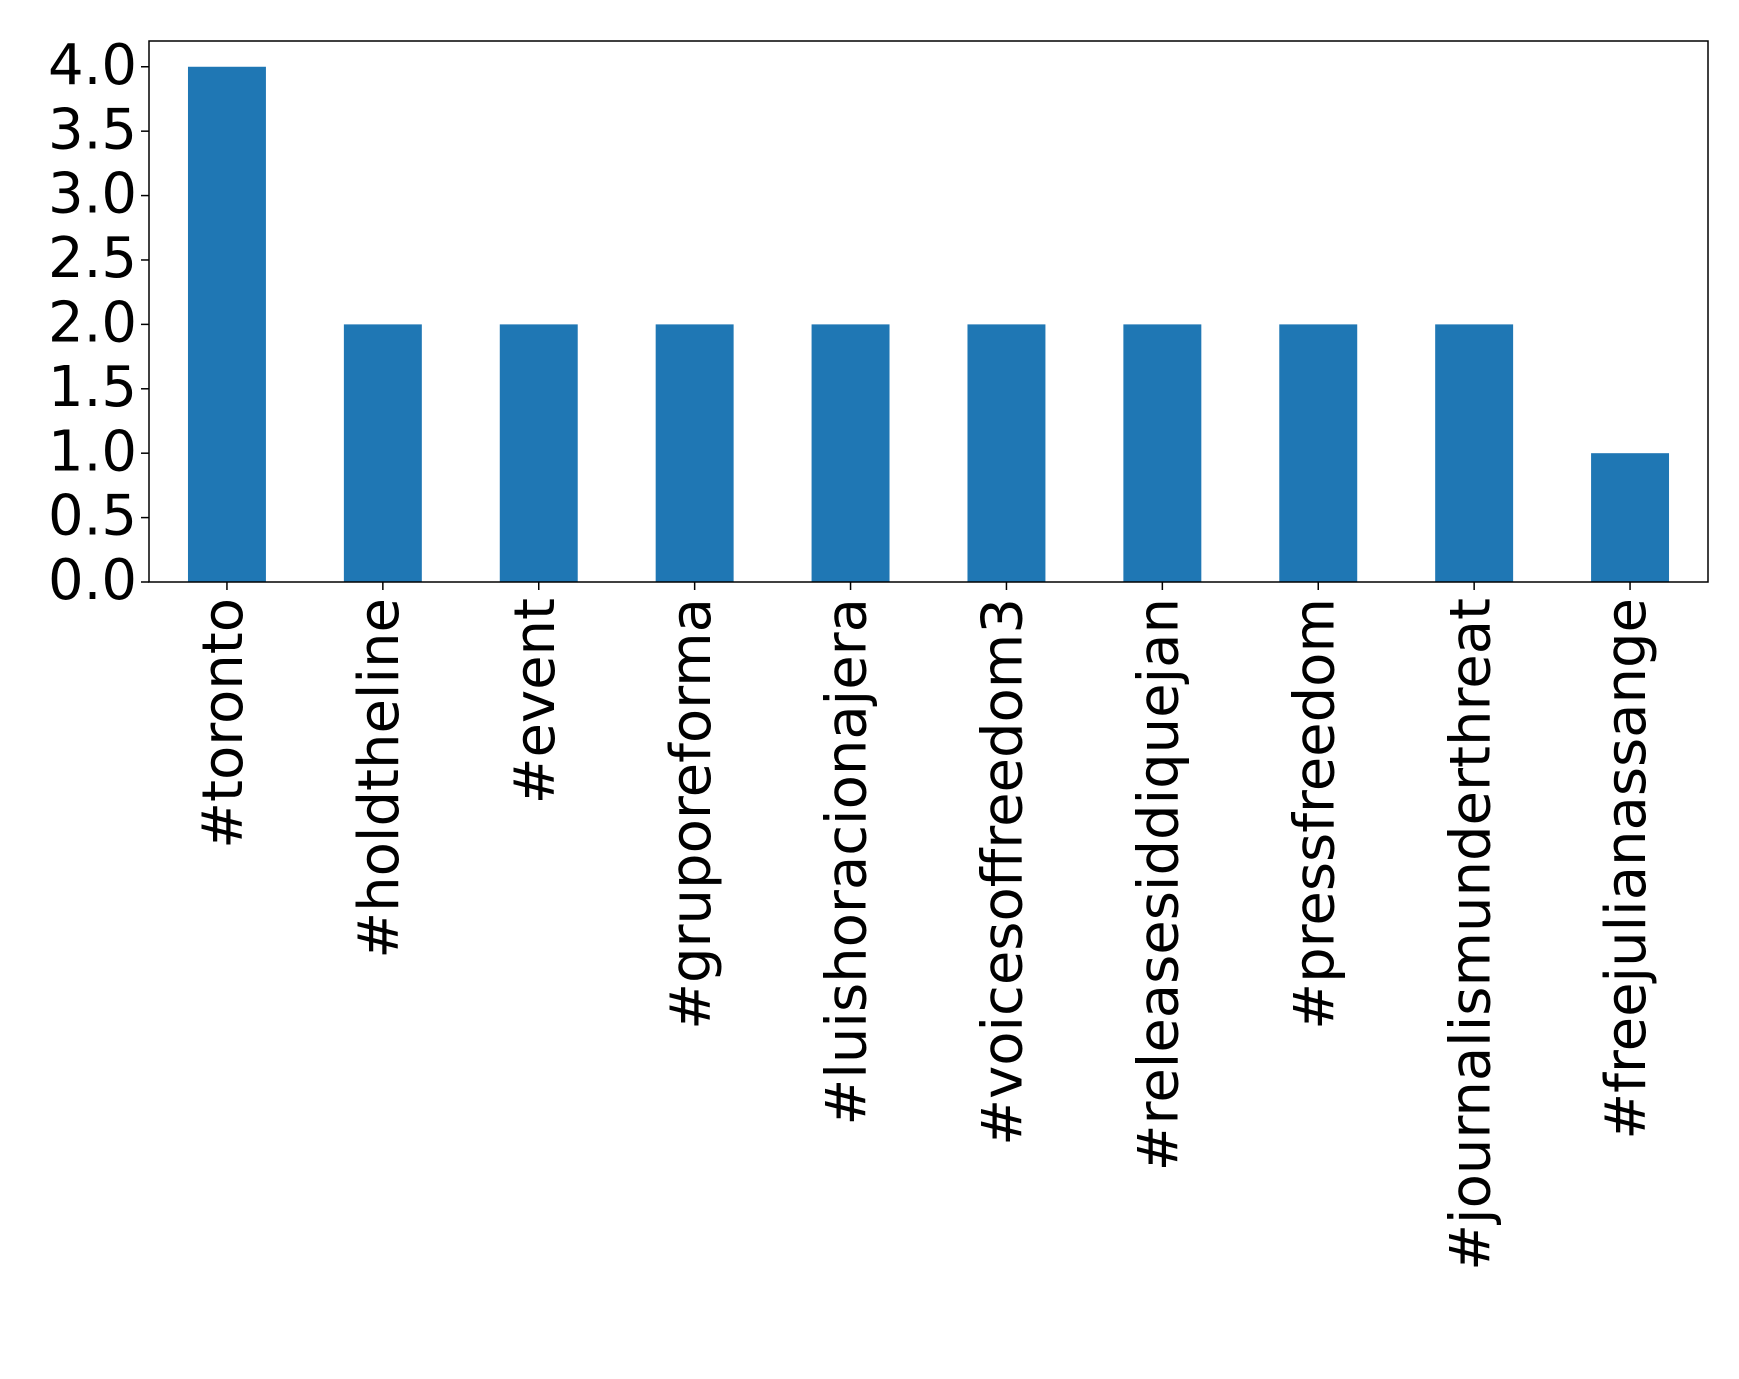 This screenshot has width=1739, height=1379. Describe the element at coordinates (92, 129) in the screenshot. I see `y-tick-label: 3.5` at that location.